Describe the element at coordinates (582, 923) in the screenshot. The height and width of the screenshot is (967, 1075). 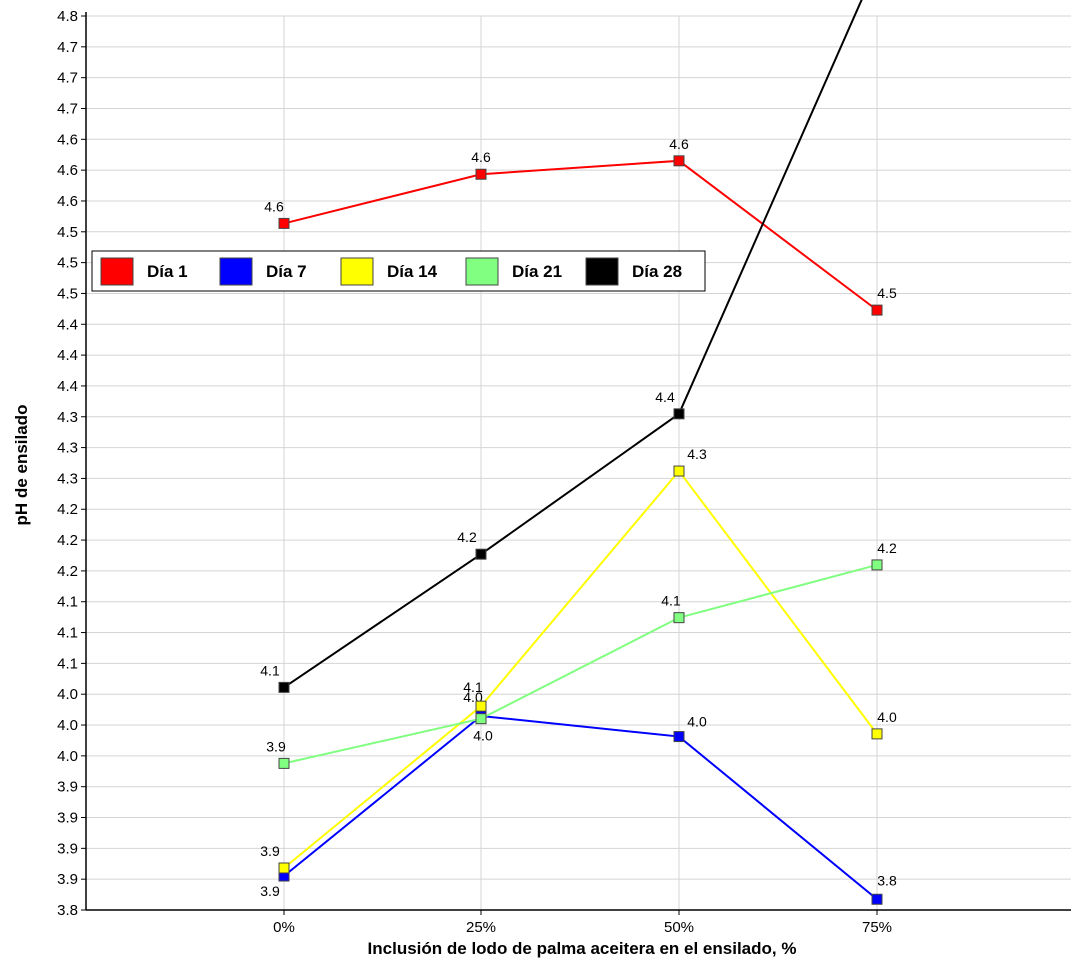
I see `x-axis-ticks: 0% 25% 50% 75%` at that location.